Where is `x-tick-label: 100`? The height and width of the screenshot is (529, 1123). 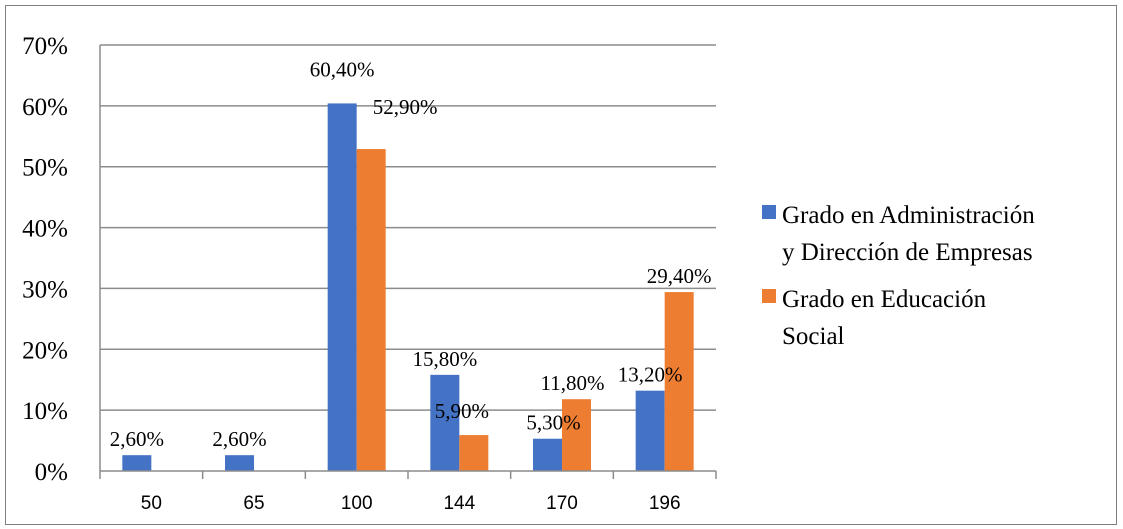 x-tick-label: 100 is located at coordinates (357, 503).